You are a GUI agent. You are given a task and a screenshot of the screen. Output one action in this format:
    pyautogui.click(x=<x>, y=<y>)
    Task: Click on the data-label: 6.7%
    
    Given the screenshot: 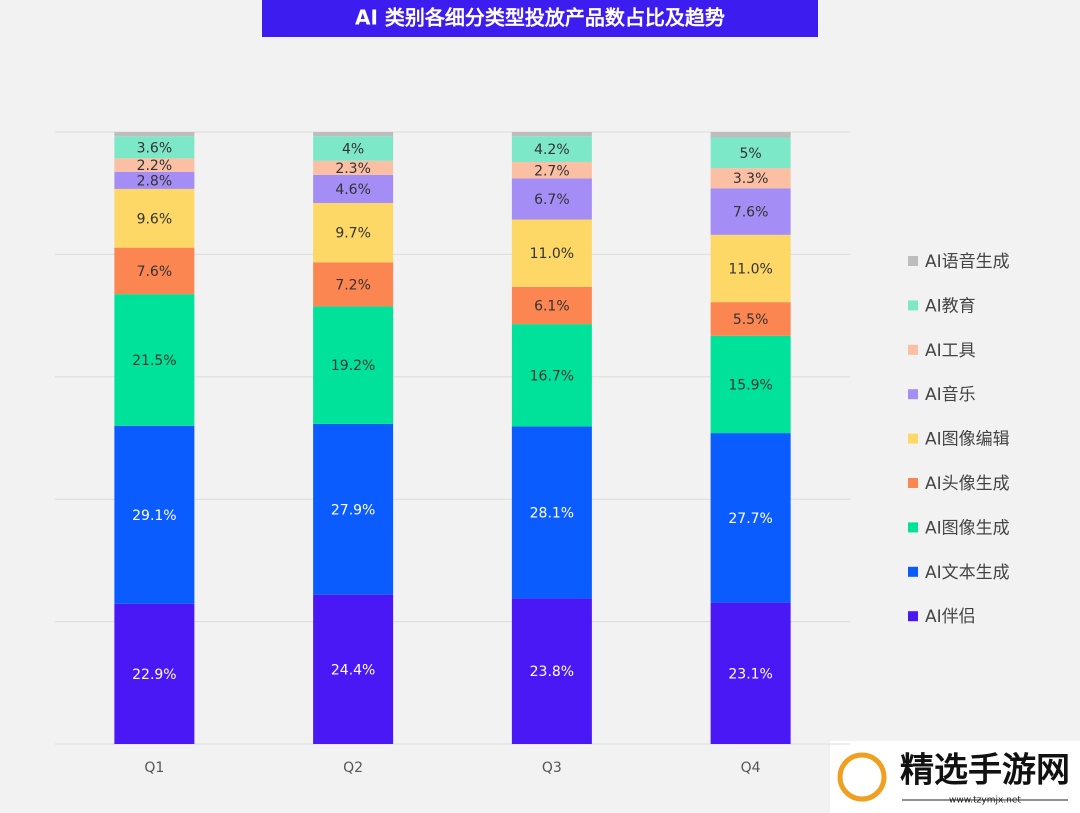 What is the action you would take?
    pyautogui.click(x=552, y=200)
    